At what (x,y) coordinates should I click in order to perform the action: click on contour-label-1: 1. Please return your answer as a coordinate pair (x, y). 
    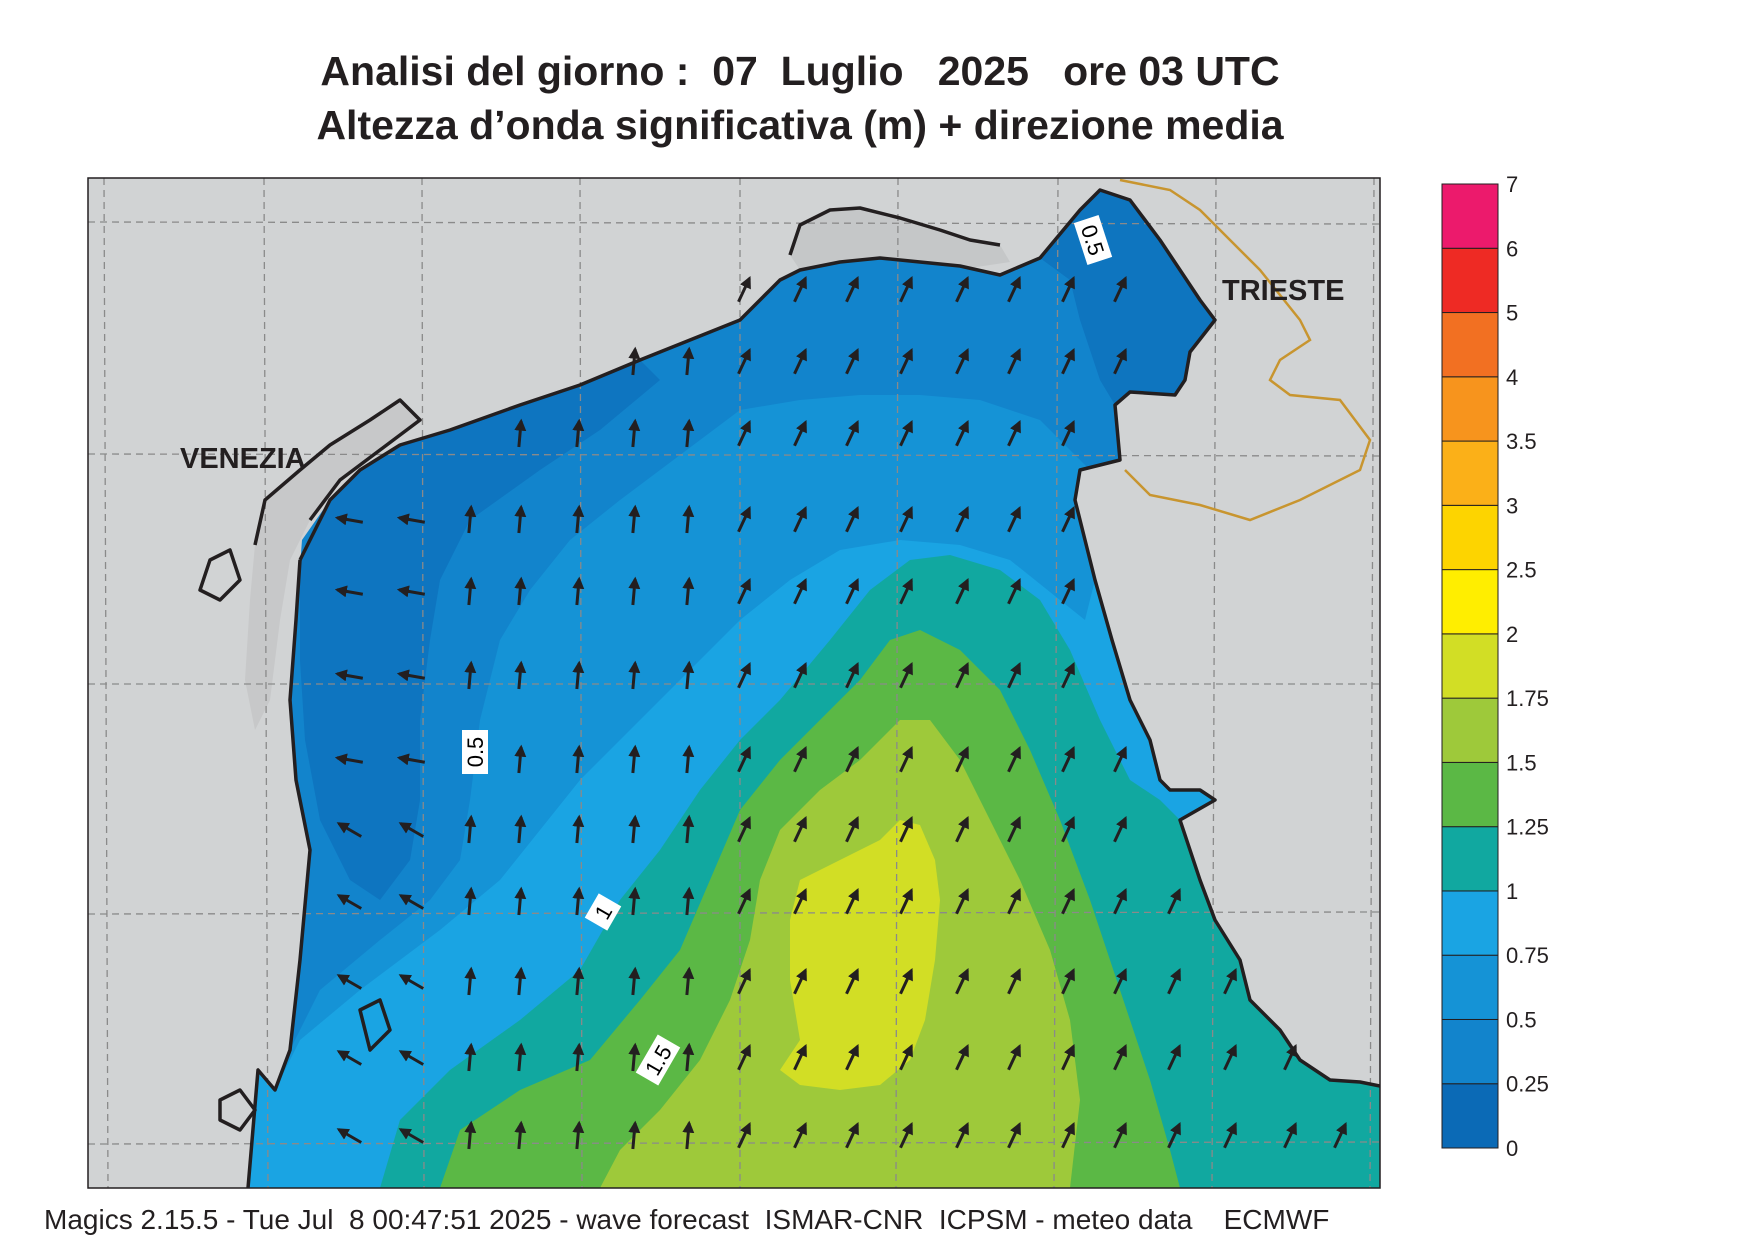
    Looking at the image, I should click on (603, 912).